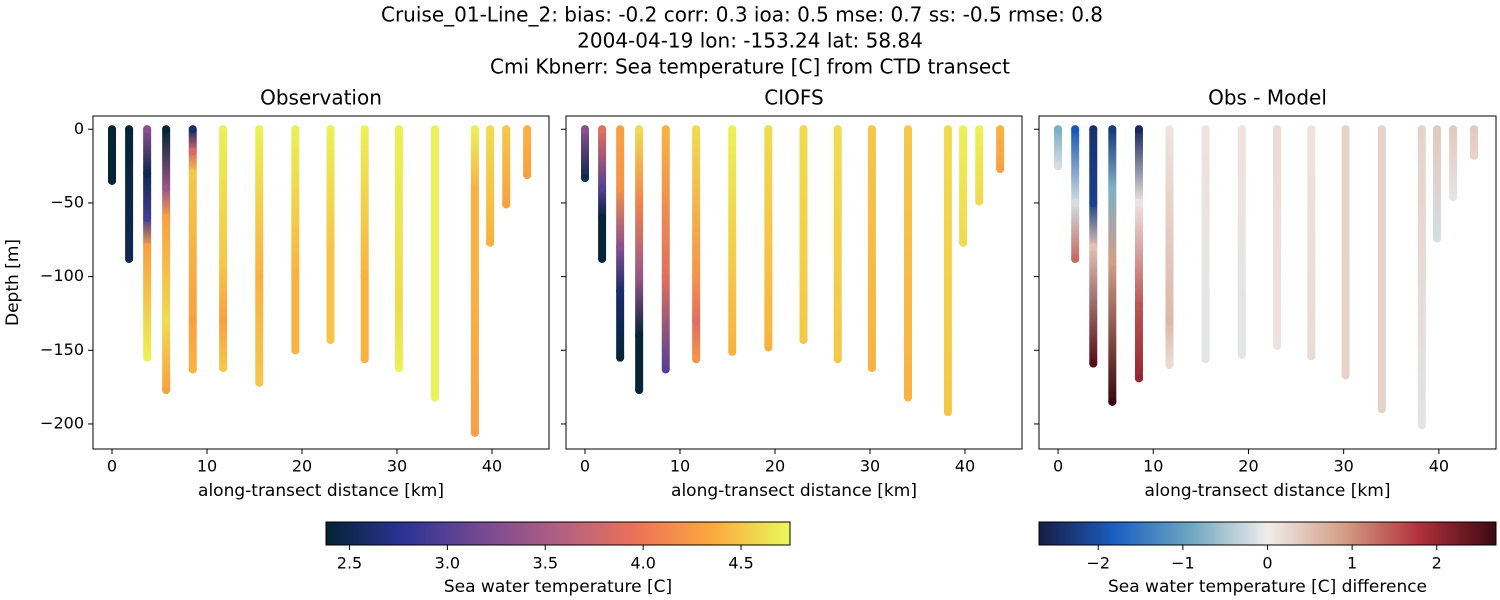 Image resolution: width=1500 pixels, height=600 pixels. I want to click on colorbar-tick-label: 1, so click(1352, 563).